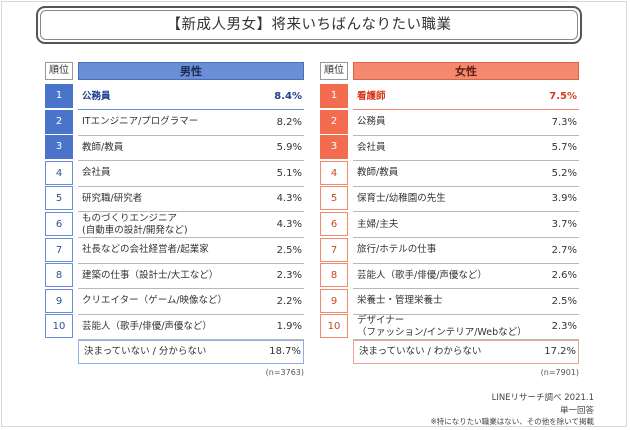 The height and width of the screenshot is (430, 630). I want to click on female-occupation-pct: 2.7%, so click(564, 250).